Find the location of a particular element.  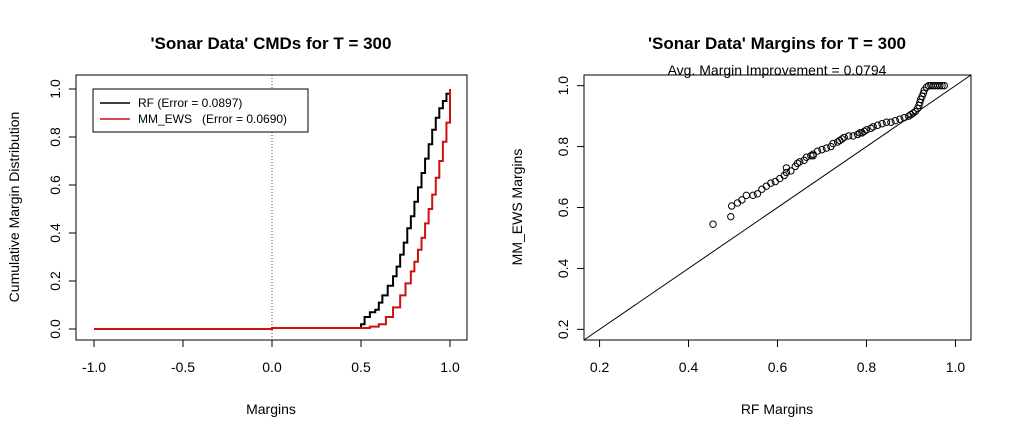

margins-x-tick-label: 0.8 is located at coordinates (867, 367).